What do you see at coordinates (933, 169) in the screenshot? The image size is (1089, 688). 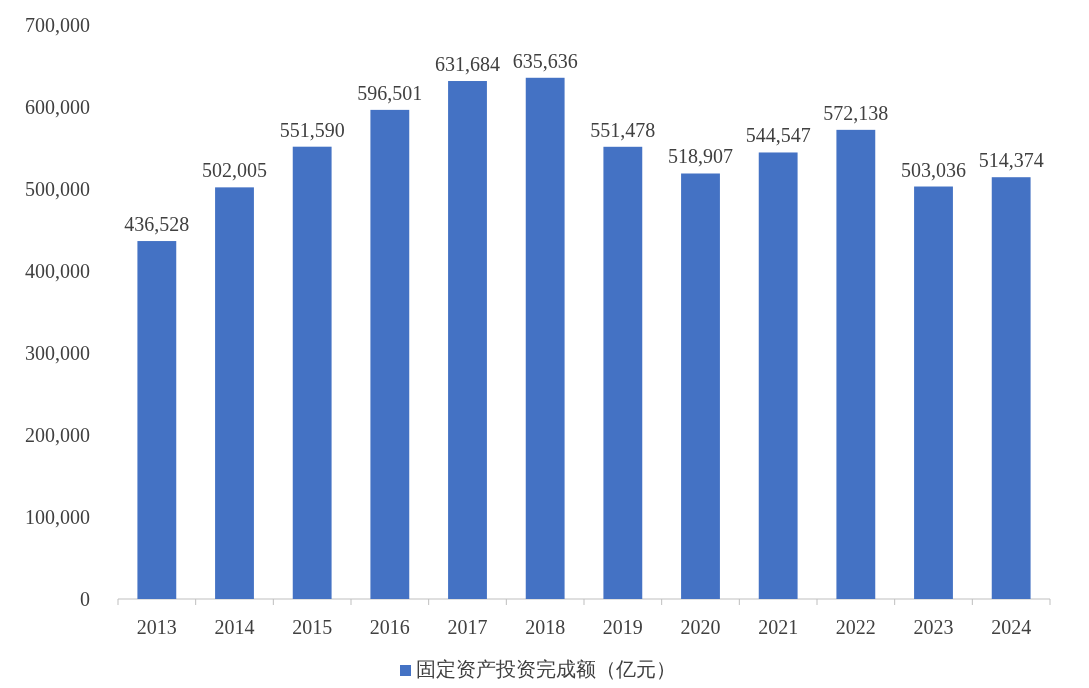 I see `data-label: 503,036` at bounding box center [933, 169].